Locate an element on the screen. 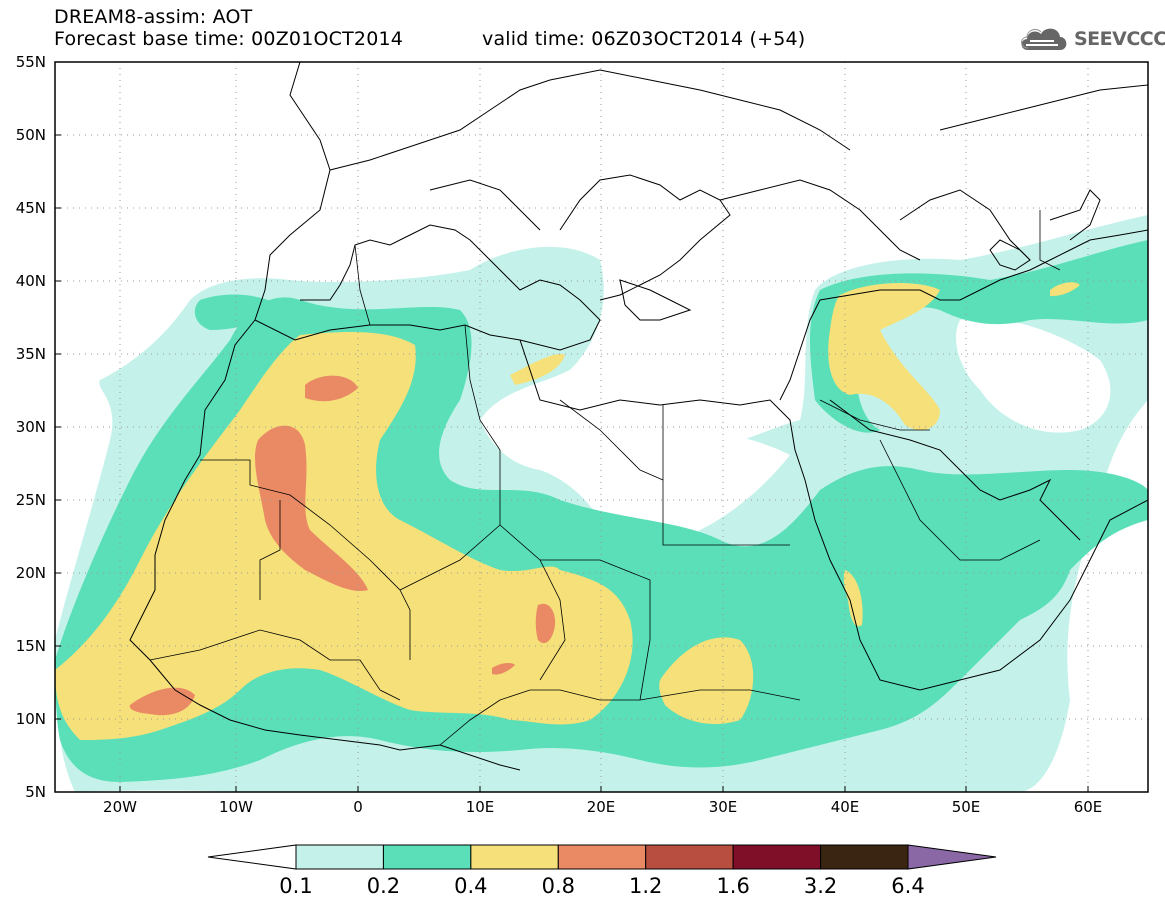  lat-label: 40N is located at coordinates (31, 281).